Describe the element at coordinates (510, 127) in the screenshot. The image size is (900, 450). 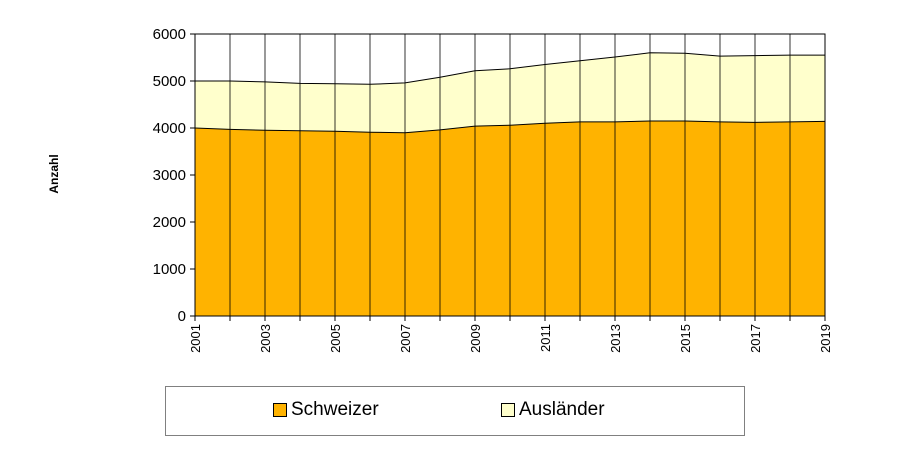
I see `series-line-schweizer` at that location.